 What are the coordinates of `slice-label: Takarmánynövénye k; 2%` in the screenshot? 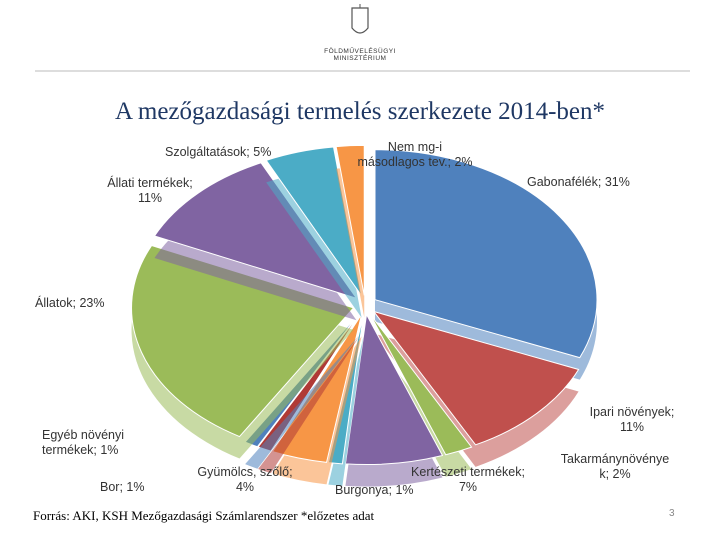 It's located at (615, 466).